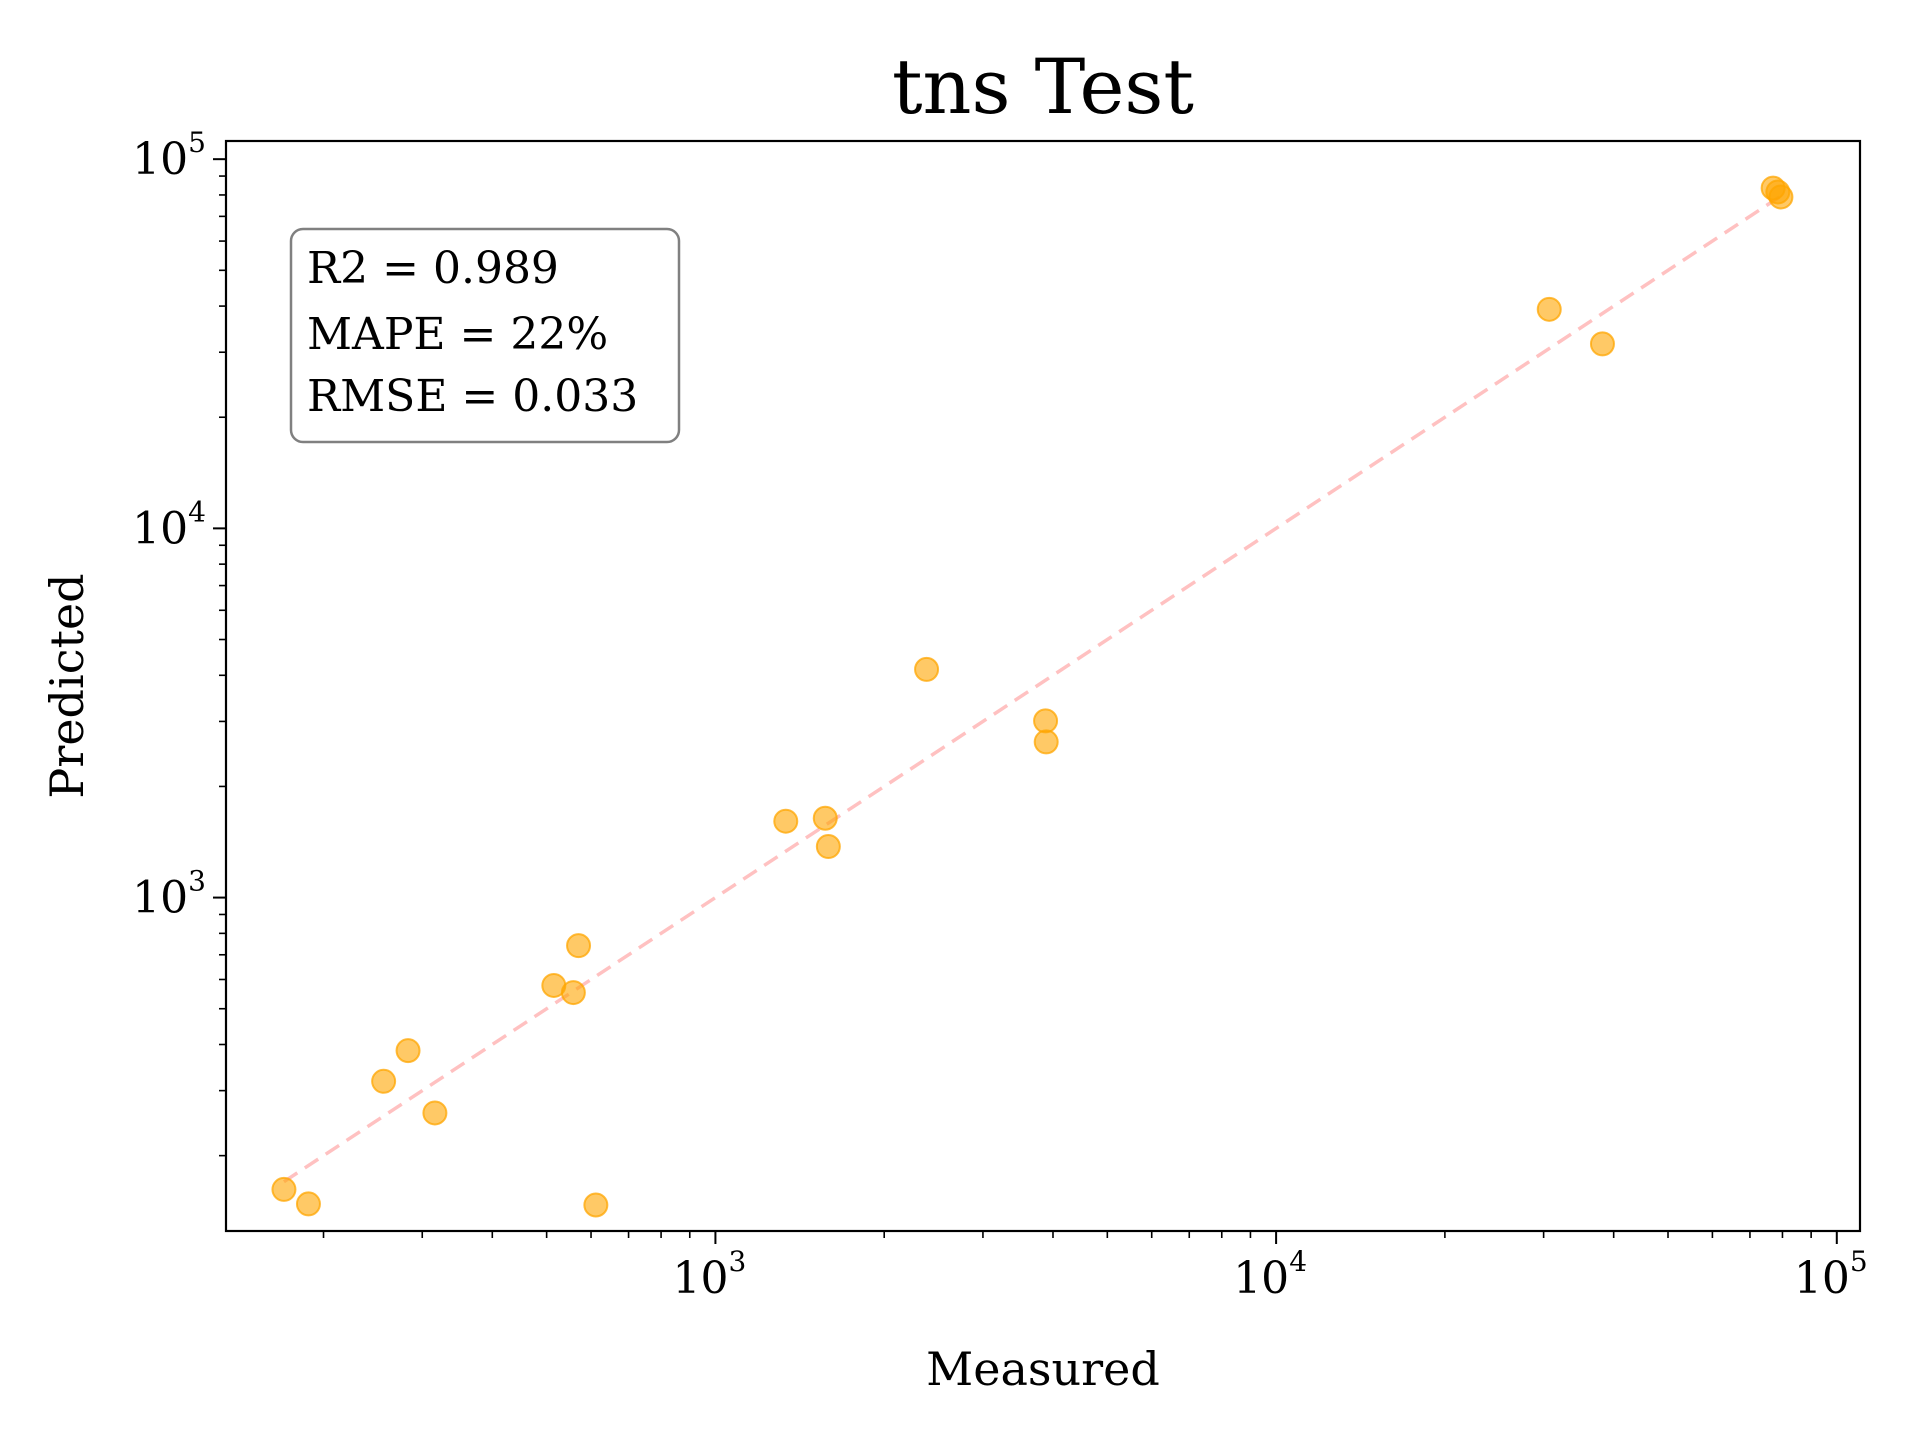 The height and width of the screenshot is (1440, 1920). What do you see at coordinates (457, 334) in the screenshot?
I see `stats-line-mape: MAPE = 22%` at bounding box center [457, 334].